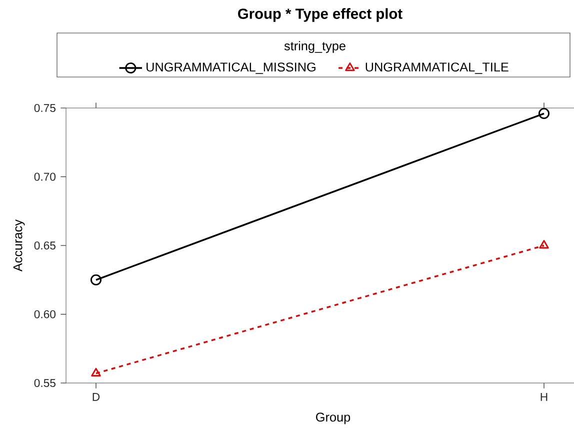 The width and height of the screenshot is (574, 444). I want to click on x-axis-title: Group, so click(333, 418).